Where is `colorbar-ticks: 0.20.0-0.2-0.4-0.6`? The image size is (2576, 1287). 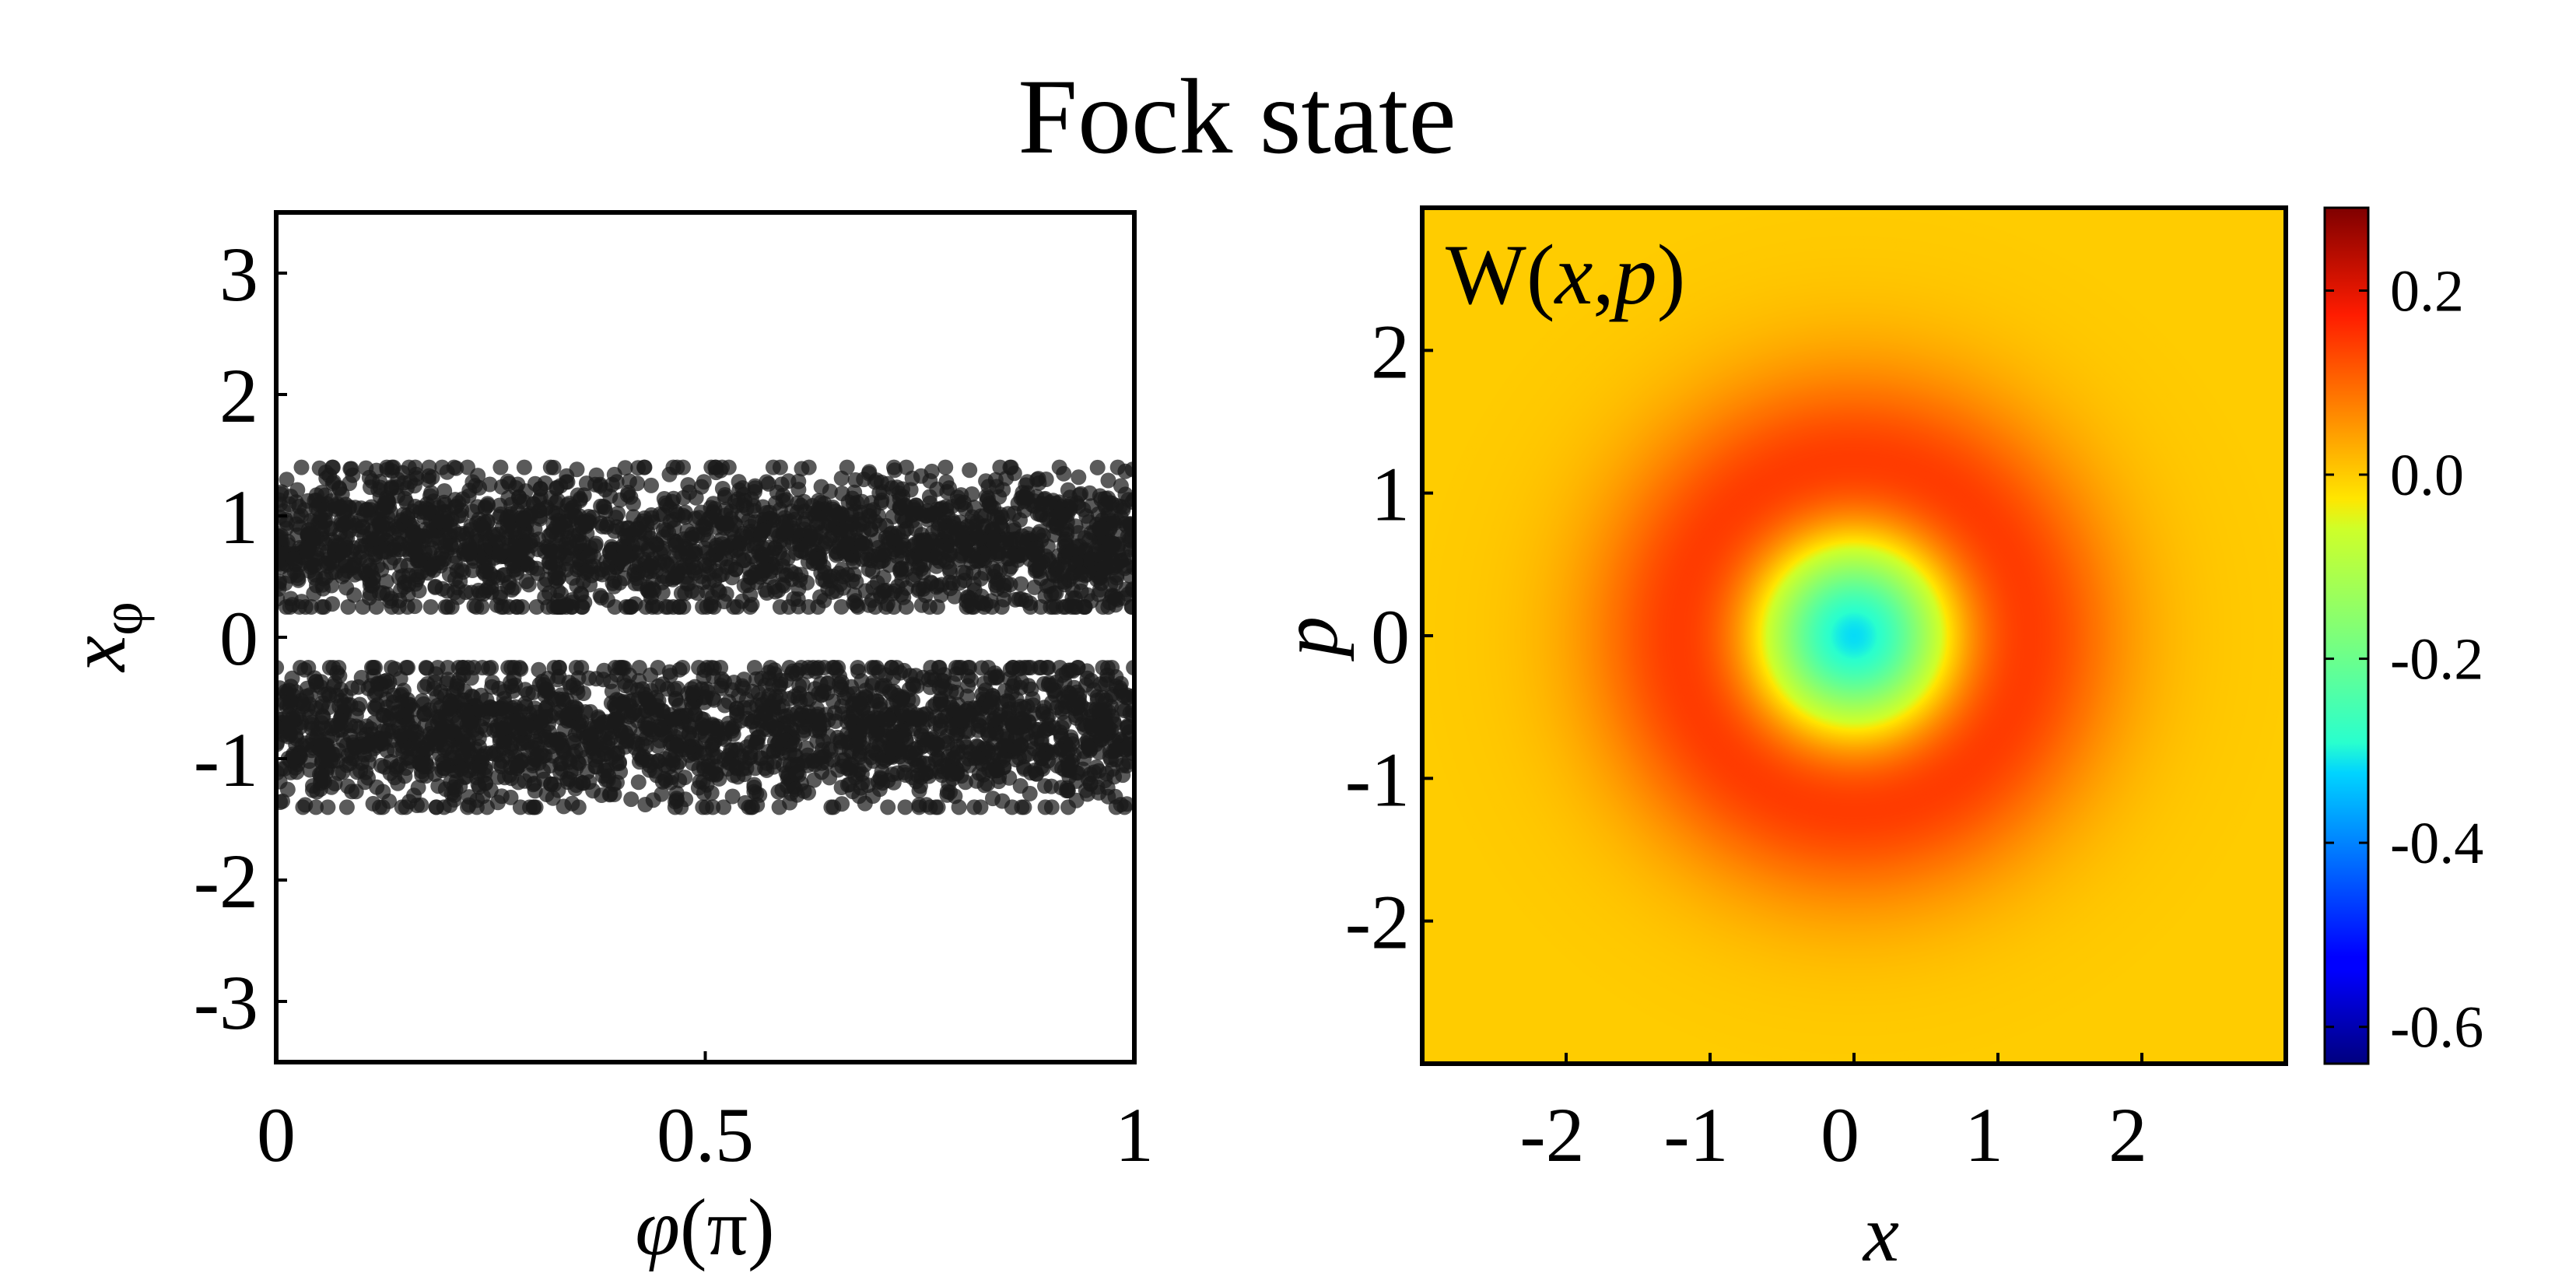
colorbar-ticks: 0.20.0-0.2-0.4-0.6 is located at coordinates (2404, 660).